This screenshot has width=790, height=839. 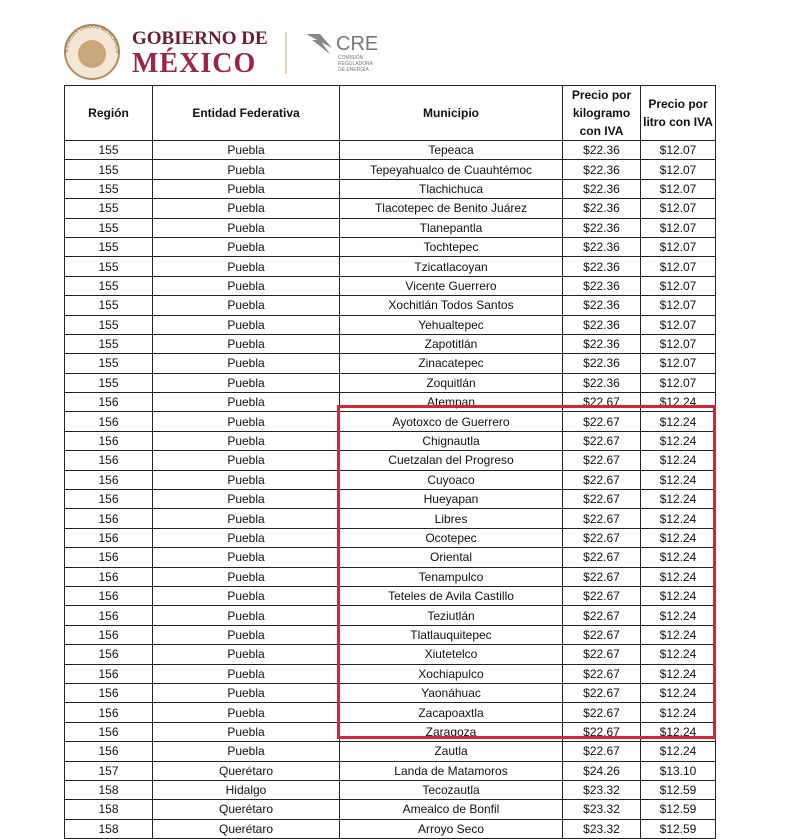 I want to click on cell: Zapotitlán, so click(x=451, y=344).